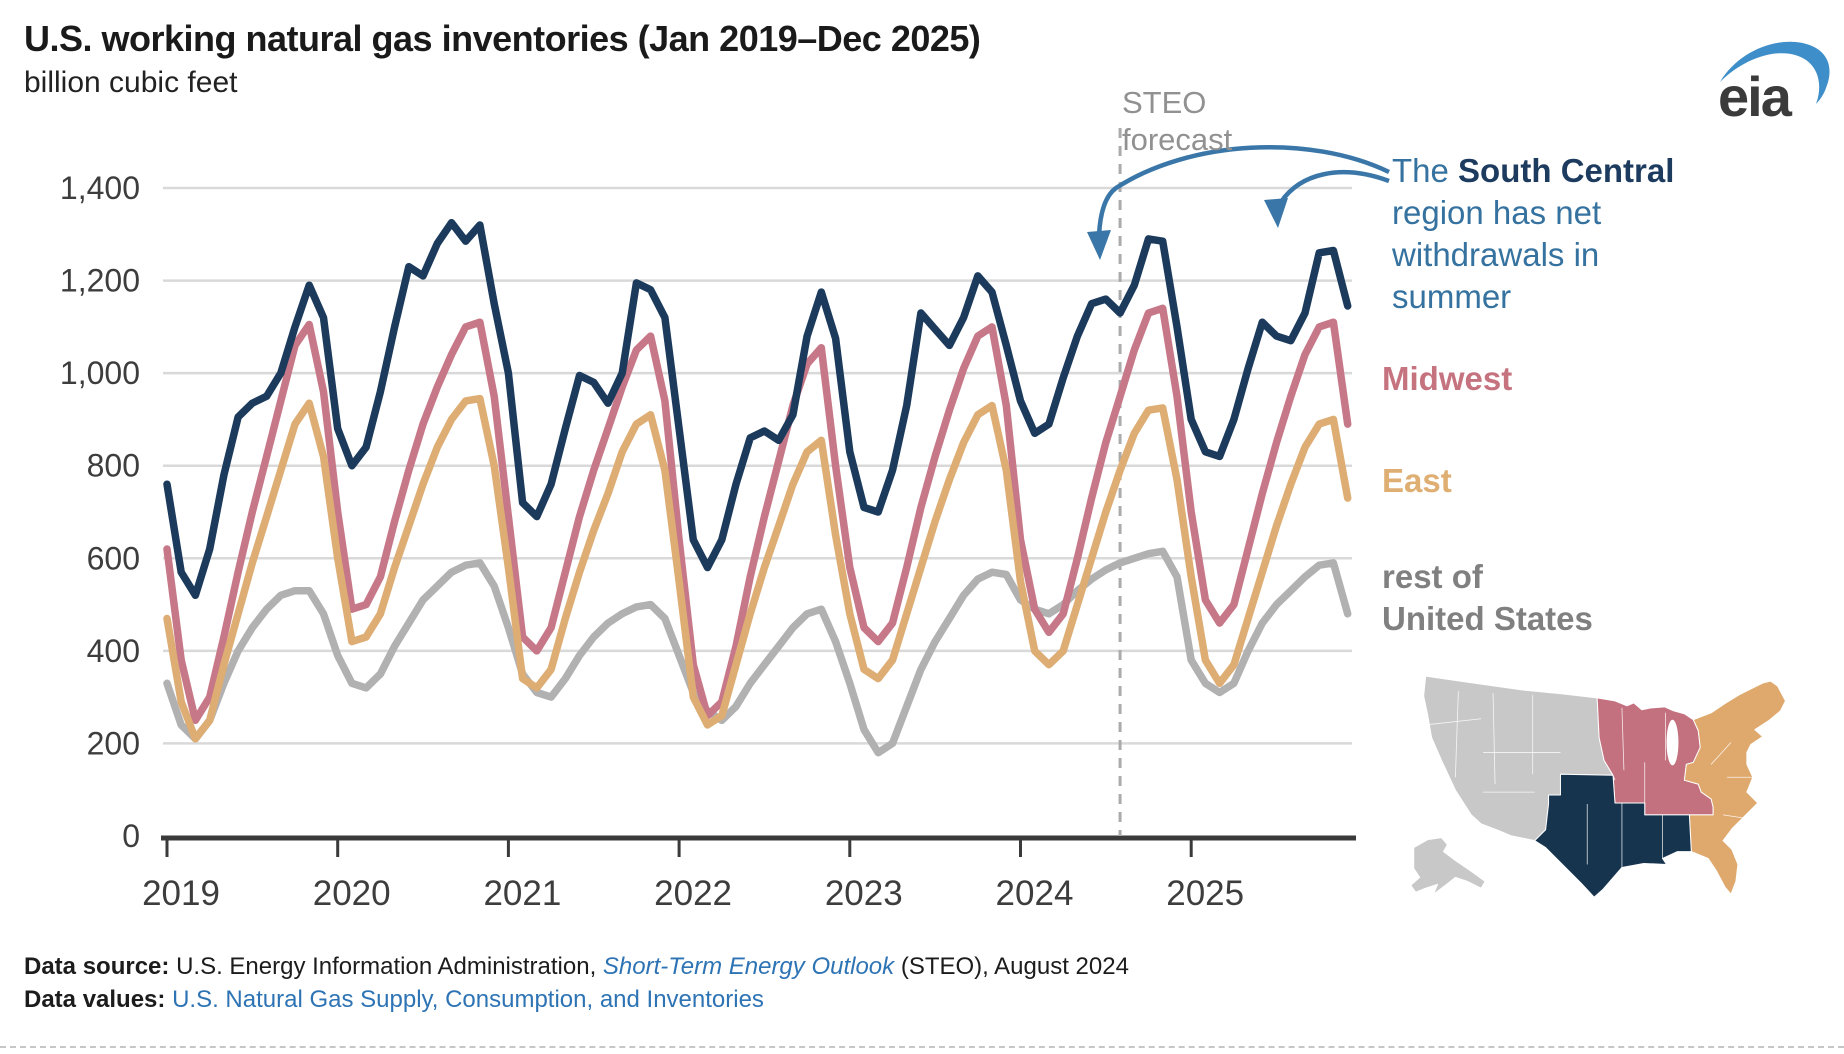  What do you see at coordinates (1448, 866) in the screenshot?
I see `map-region-alaska` at bounding box center [1448, 866].